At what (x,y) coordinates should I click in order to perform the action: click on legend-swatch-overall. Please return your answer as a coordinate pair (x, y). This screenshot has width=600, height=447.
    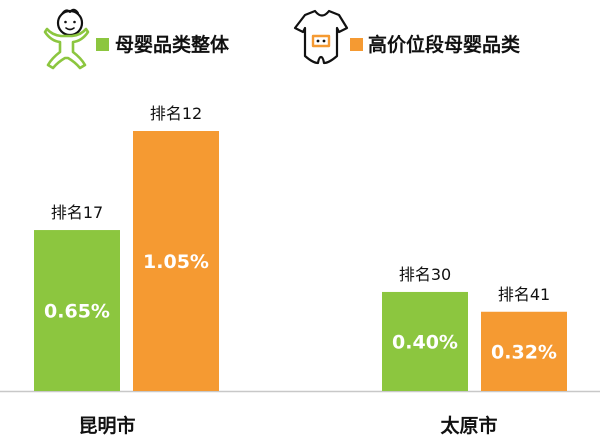
    Looking at the image, I should click on (102, 44).